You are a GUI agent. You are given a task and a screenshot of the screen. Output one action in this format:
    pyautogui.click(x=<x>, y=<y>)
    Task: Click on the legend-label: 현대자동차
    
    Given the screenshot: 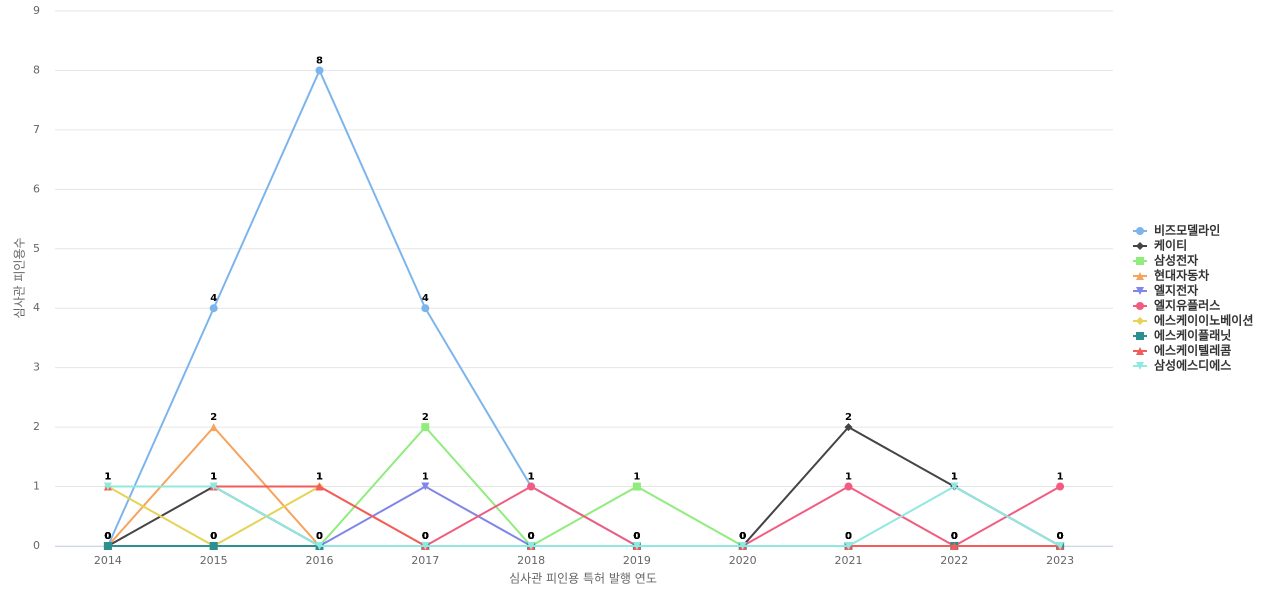 What is the action you would take?
    pyautogui.click(x=1181, y=275)
    